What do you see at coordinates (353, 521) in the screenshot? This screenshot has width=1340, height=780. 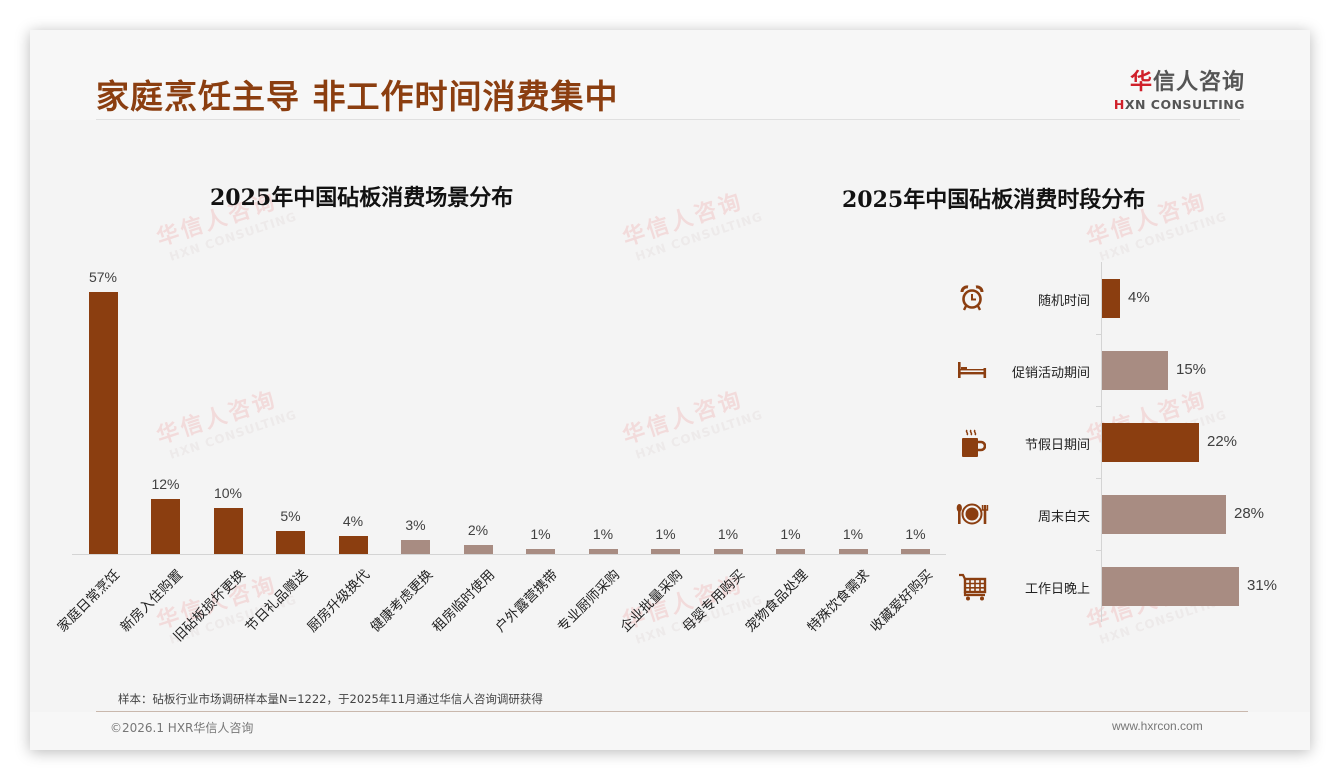 I see `bar-value-label: 4%` at bounding box center [353, 521].